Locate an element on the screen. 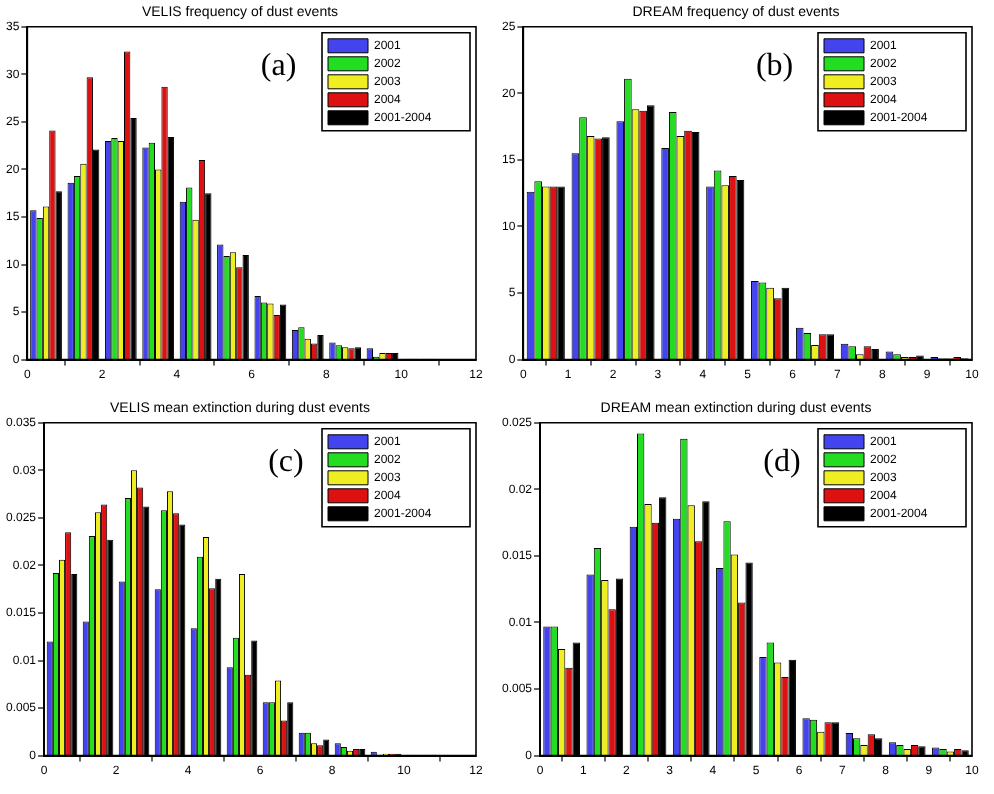 This screenshot has width=994, height=794. annotation: (b) is located at coordinates (774, 66).